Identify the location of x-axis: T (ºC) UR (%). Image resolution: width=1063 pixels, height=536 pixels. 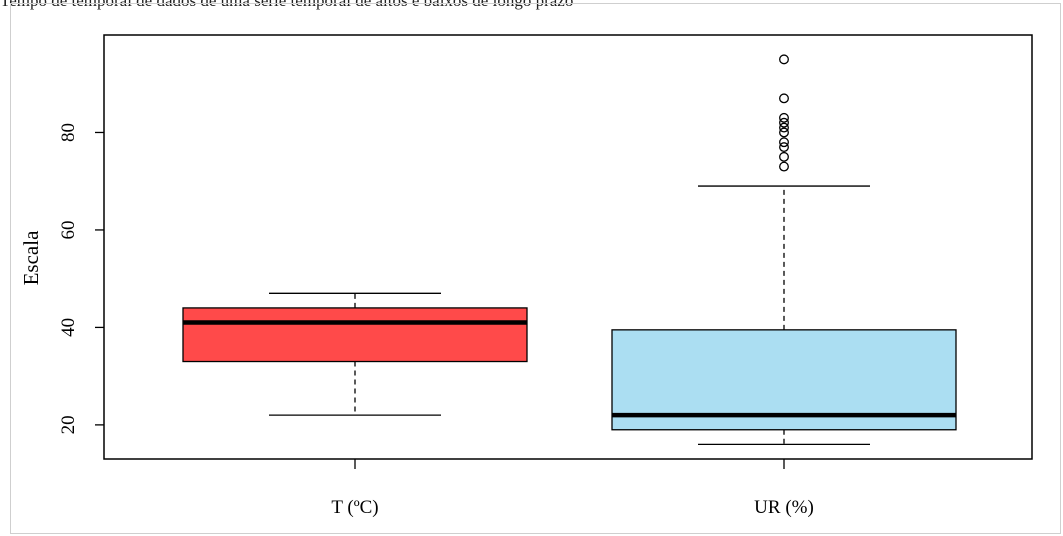
(572, 488).